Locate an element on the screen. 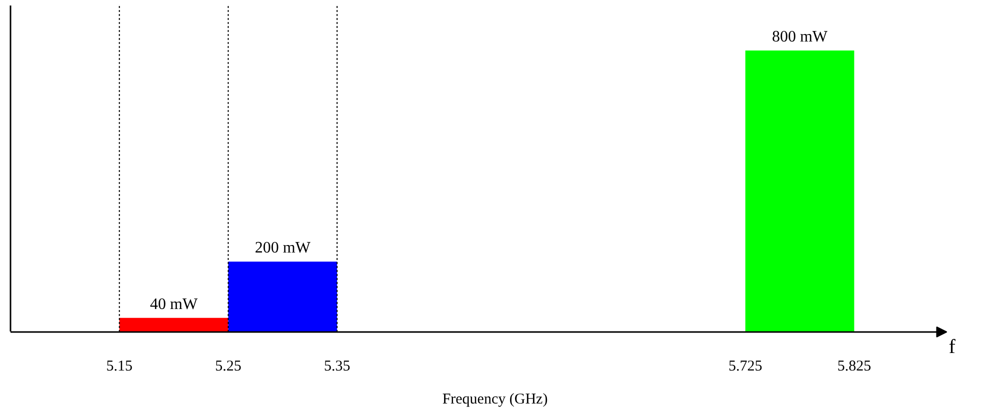  text: f is located at coordinates (952, 347).